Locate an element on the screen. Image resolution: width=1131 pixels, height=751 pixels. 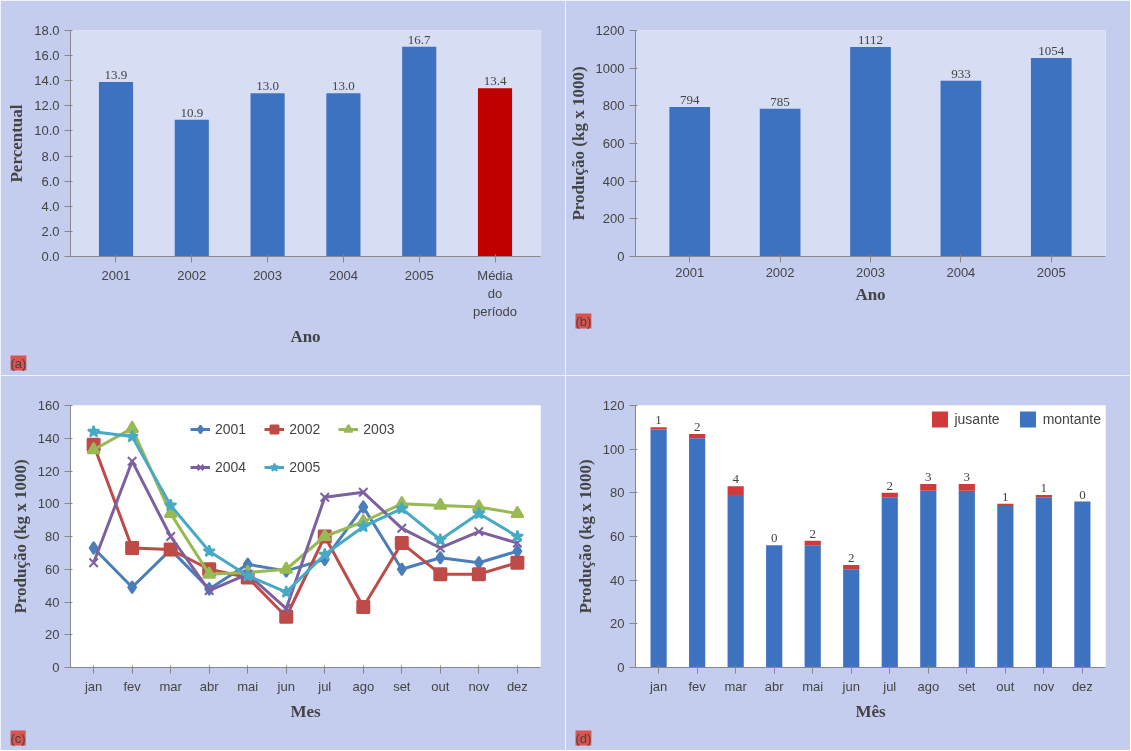
text: (a) is located at coordinates (18, 363).